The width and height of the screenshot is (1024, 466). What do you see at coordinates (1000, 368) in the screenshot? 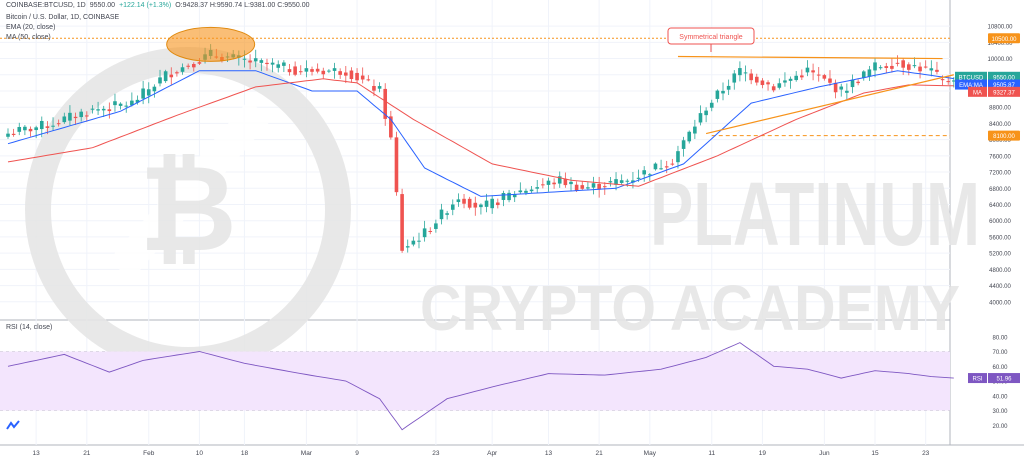
I see `rsi-tick-label: 60.00` at bounding box center [1000, 368].